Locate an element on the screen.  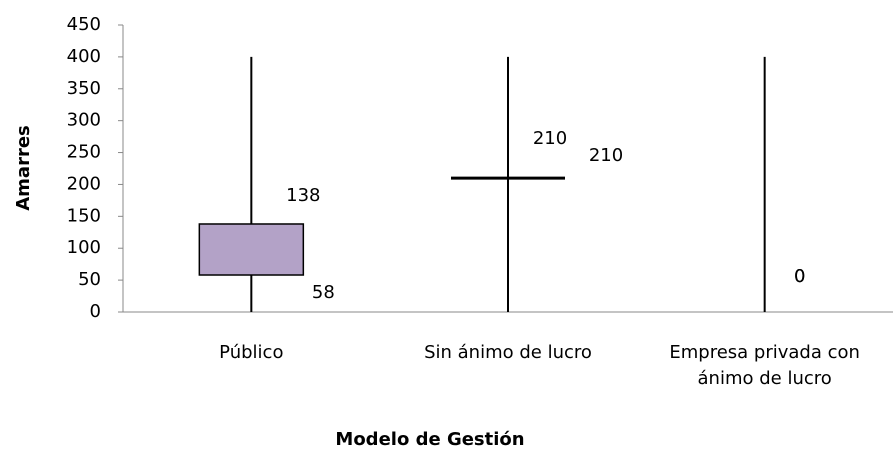
y-tick-label: 100 is located at coordinates (84, 247).